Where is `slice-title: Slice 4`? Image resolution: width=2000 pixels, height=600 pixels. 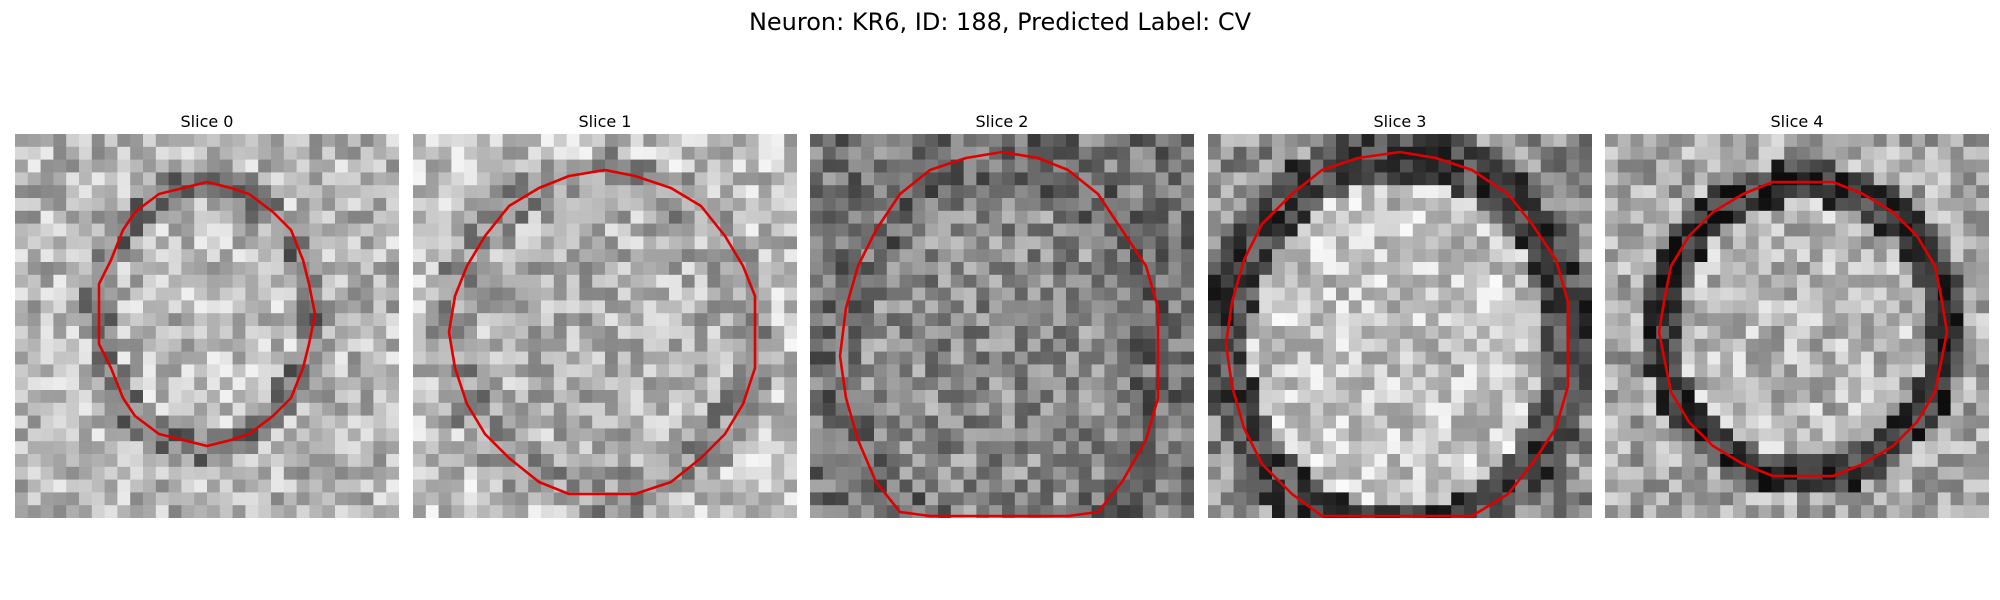 slice-title: Slice 4 is located at coordinates (1797, 121).